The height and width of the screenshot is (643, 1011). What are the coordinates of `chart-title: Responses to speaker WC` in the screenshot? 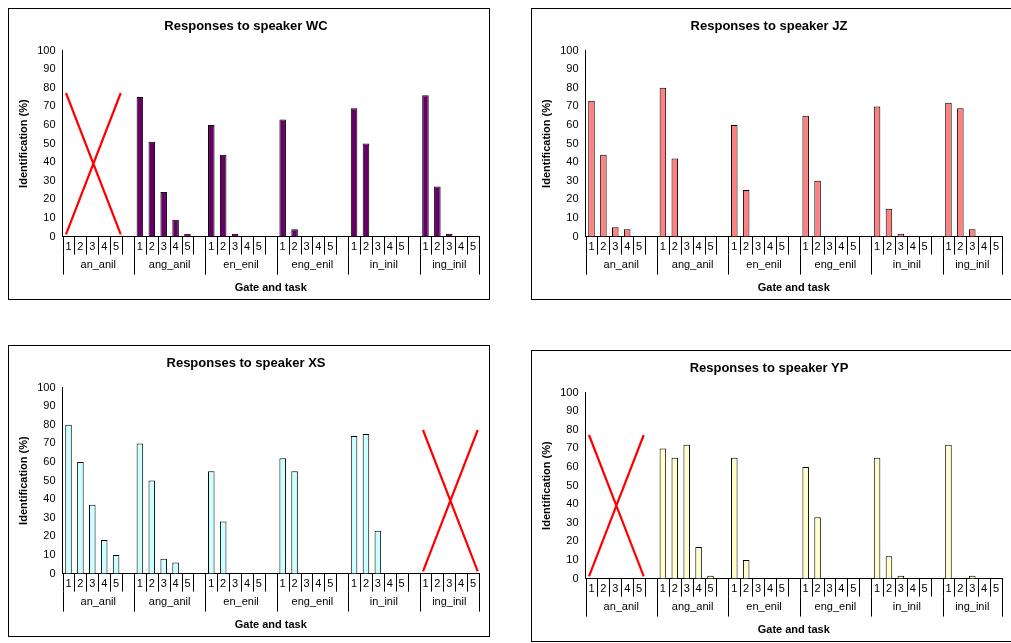 It's located at (246, 26).